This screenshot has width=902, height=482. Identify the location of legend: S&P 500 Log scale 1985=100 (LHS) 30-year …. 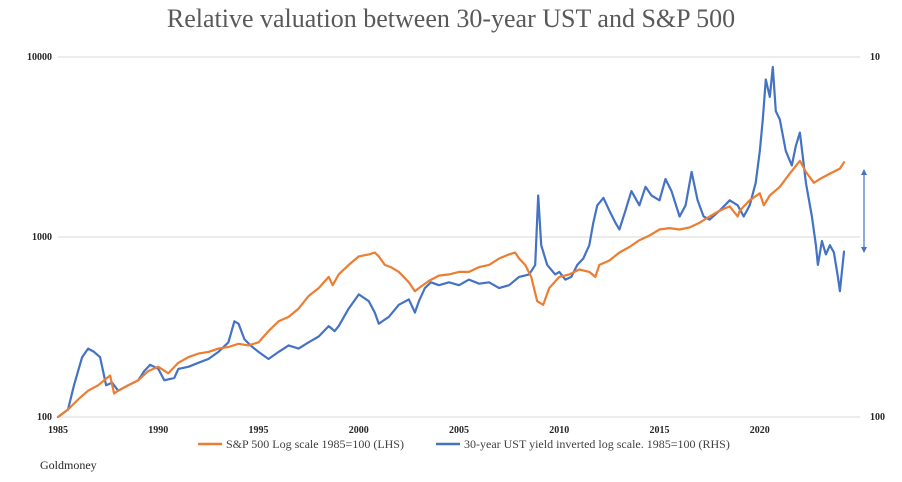
(464, 444).